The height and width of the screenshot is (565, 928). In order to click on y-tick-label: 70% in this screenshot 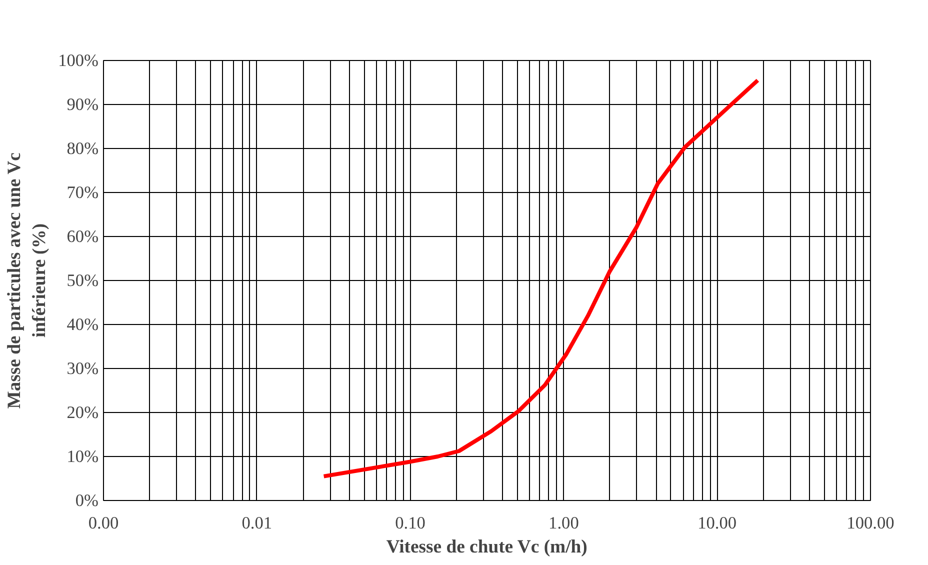, I will do `click(82, 192)`.